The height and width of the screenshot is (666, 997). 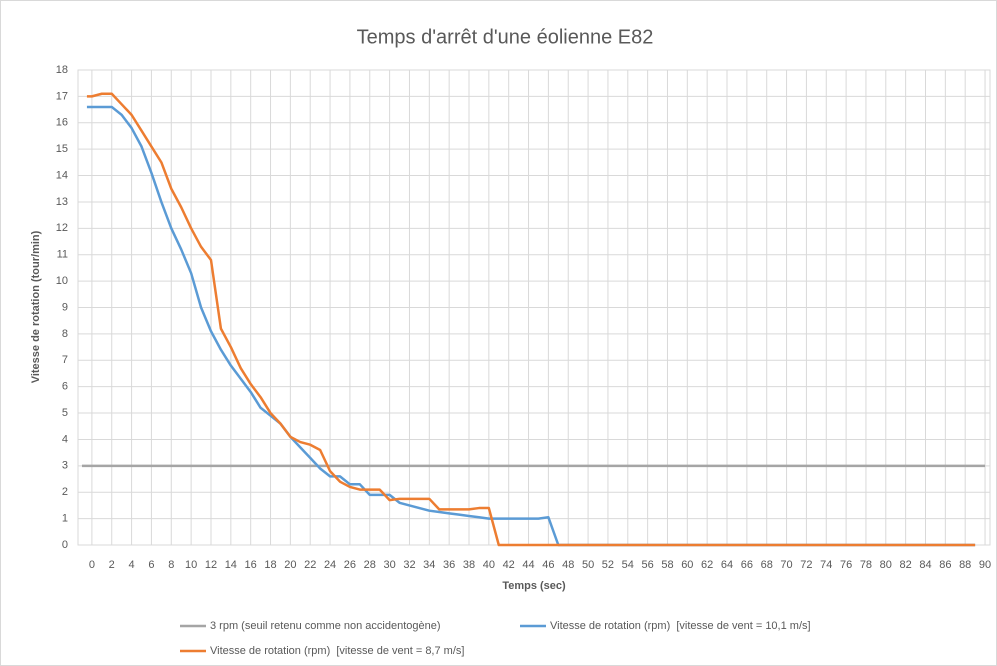 What do you see at coordinates (469, 565) in the screenshot?
I see `x-tick-label: 38` at bounding box center [469, 565].